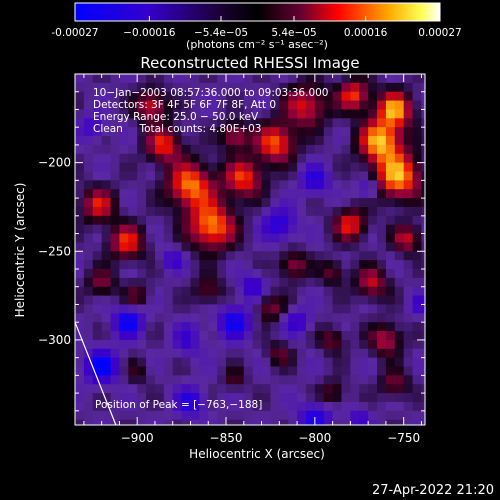 This screenshot has width=500, height=500. What do you see at coordinates (314, 438) in the screenshot?
I see `x-tick-label: −800` at bounding box center [314, 438].